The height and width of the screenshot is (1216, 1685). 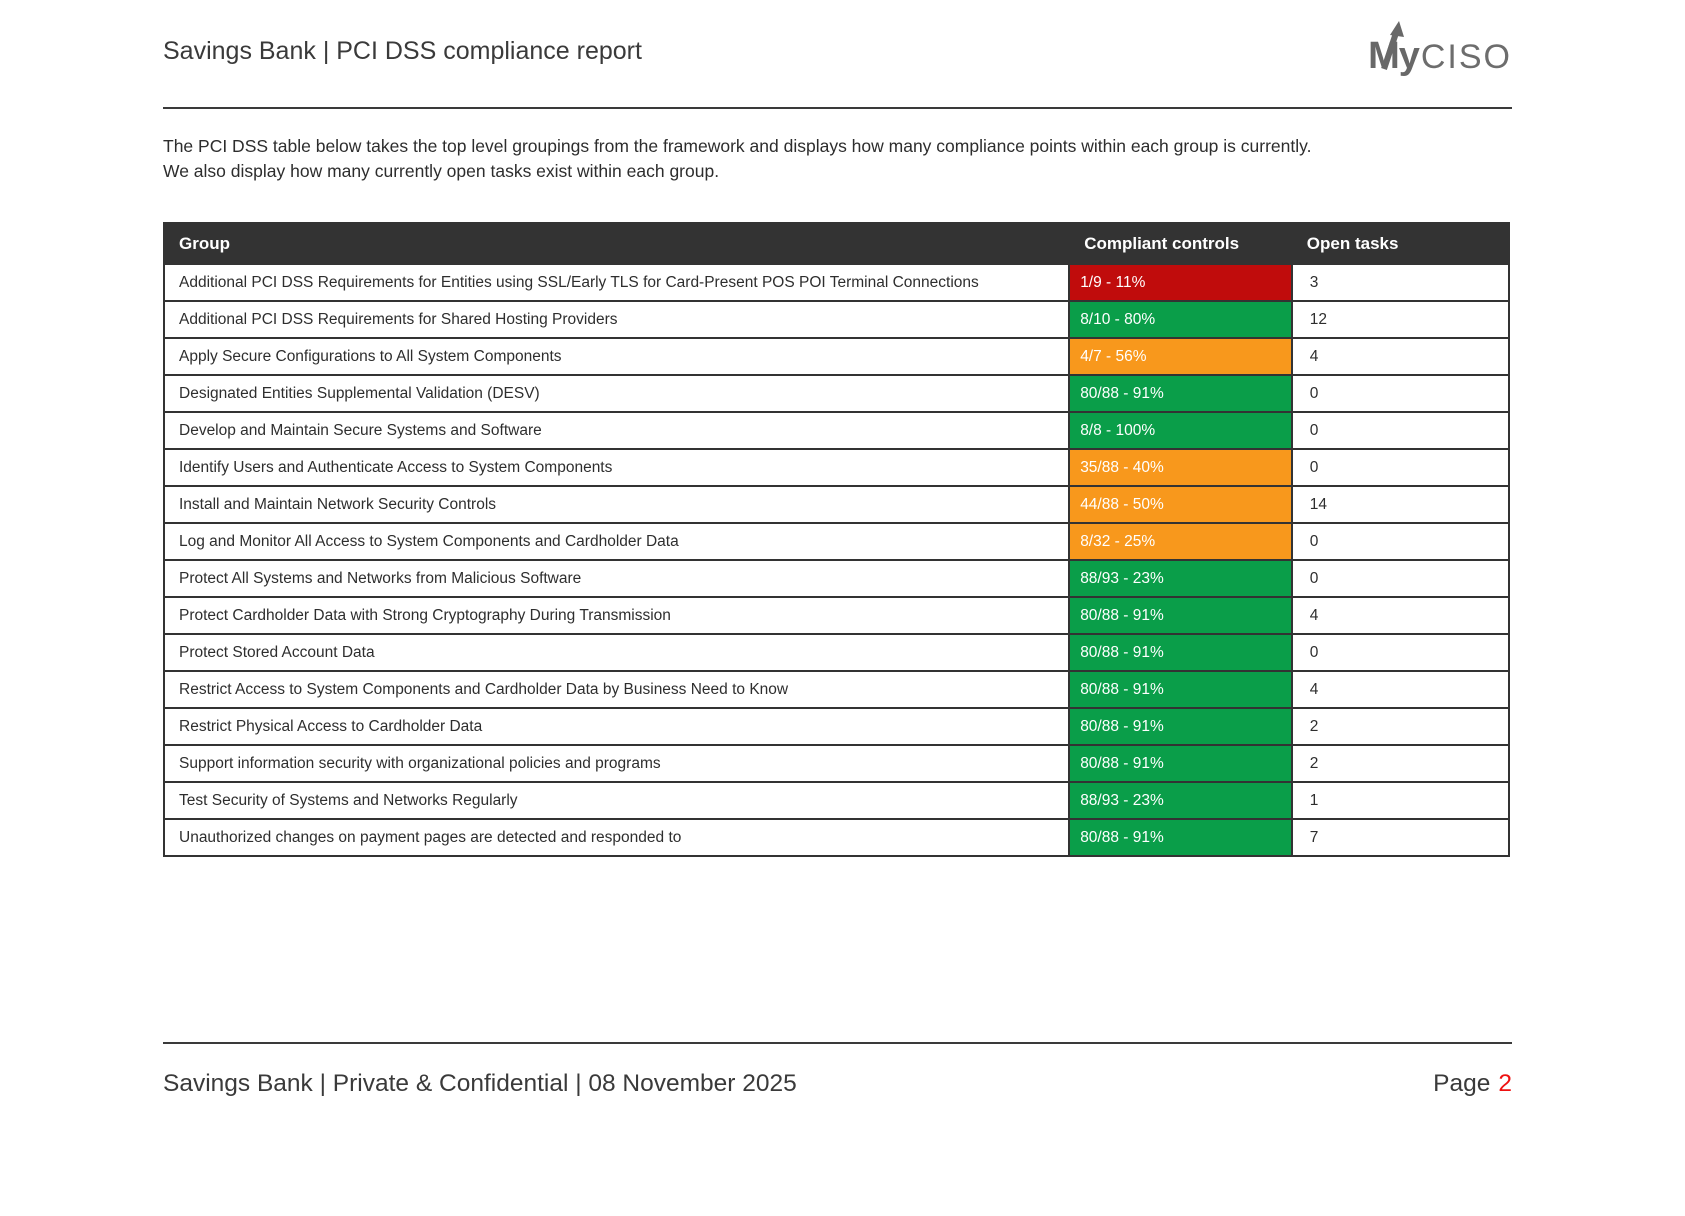 I want to click on footer-page-indicator: Page 2, so click(x=1472, y=1084).